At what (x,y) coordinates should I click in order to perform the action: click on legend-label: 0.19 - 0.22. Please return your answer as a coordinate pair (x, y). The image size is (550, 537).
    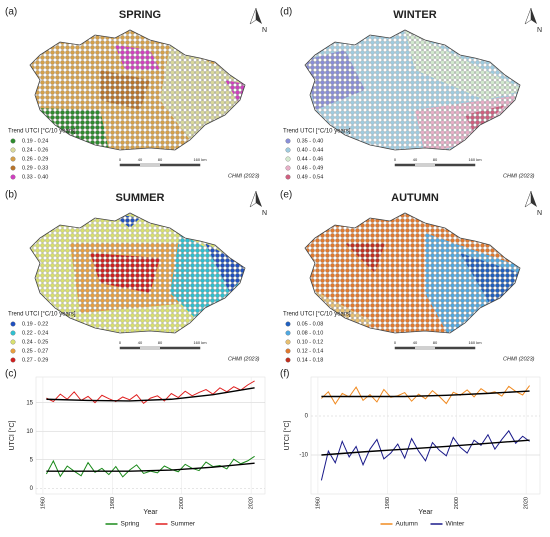
    Looking at the image, I should click on (35, 324).